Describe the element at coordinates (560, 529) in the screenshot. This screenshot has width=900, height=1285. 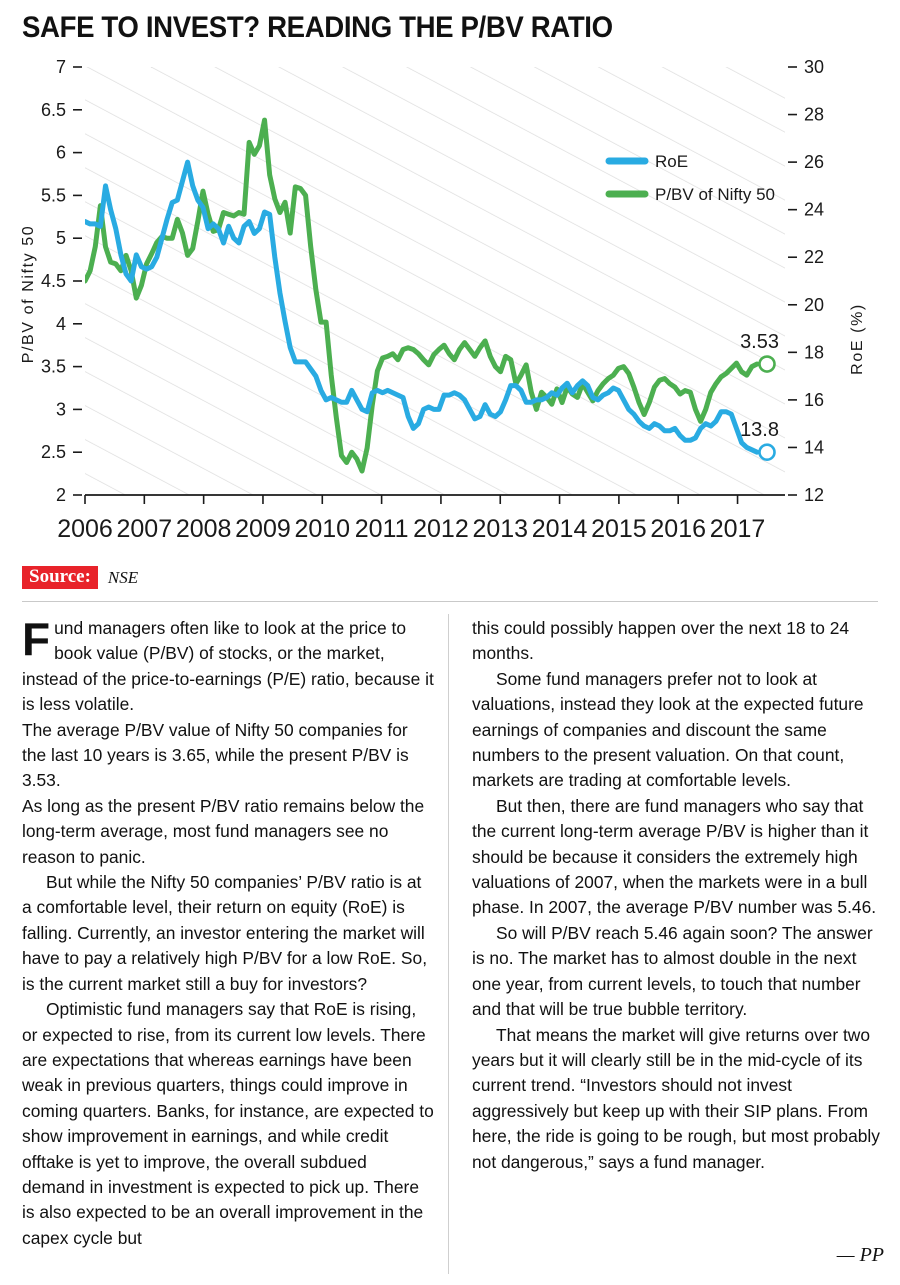
I see `x-axis-tick-label: 2014` at that location.